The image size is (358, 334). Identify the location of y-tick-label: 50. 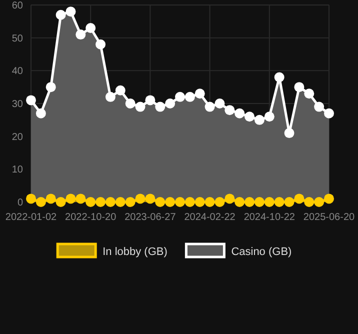
(18, 38).